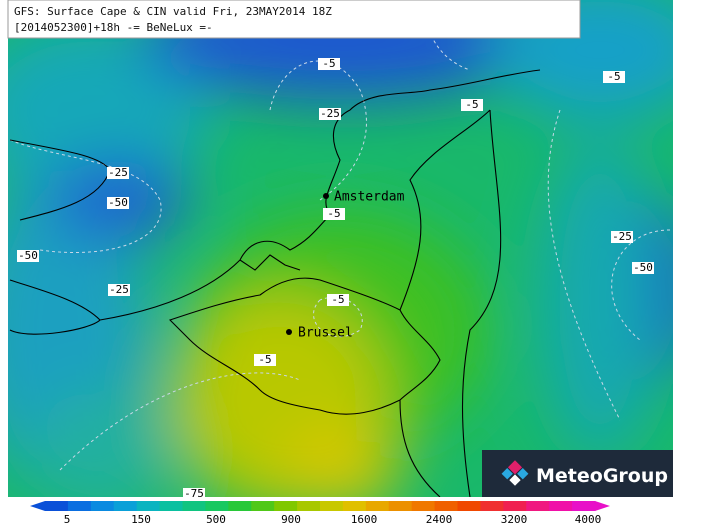  What do you see at coordinates (602, 476) in the screenshot?
I see `logo-text: MeteoGroup` at bounding box center [602, 476].